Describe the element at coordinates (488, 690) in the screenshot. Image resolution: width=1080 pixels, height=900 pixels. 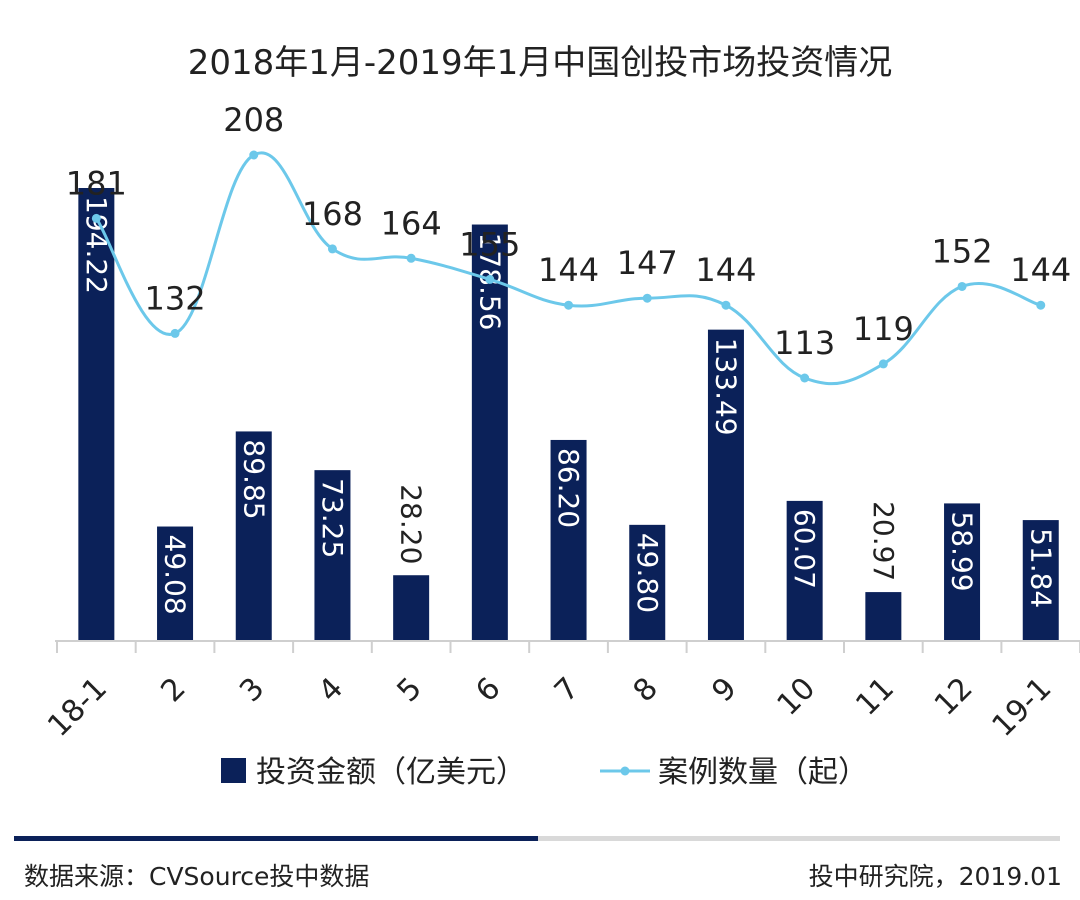
I see `x-tick-label: 6` at that location.